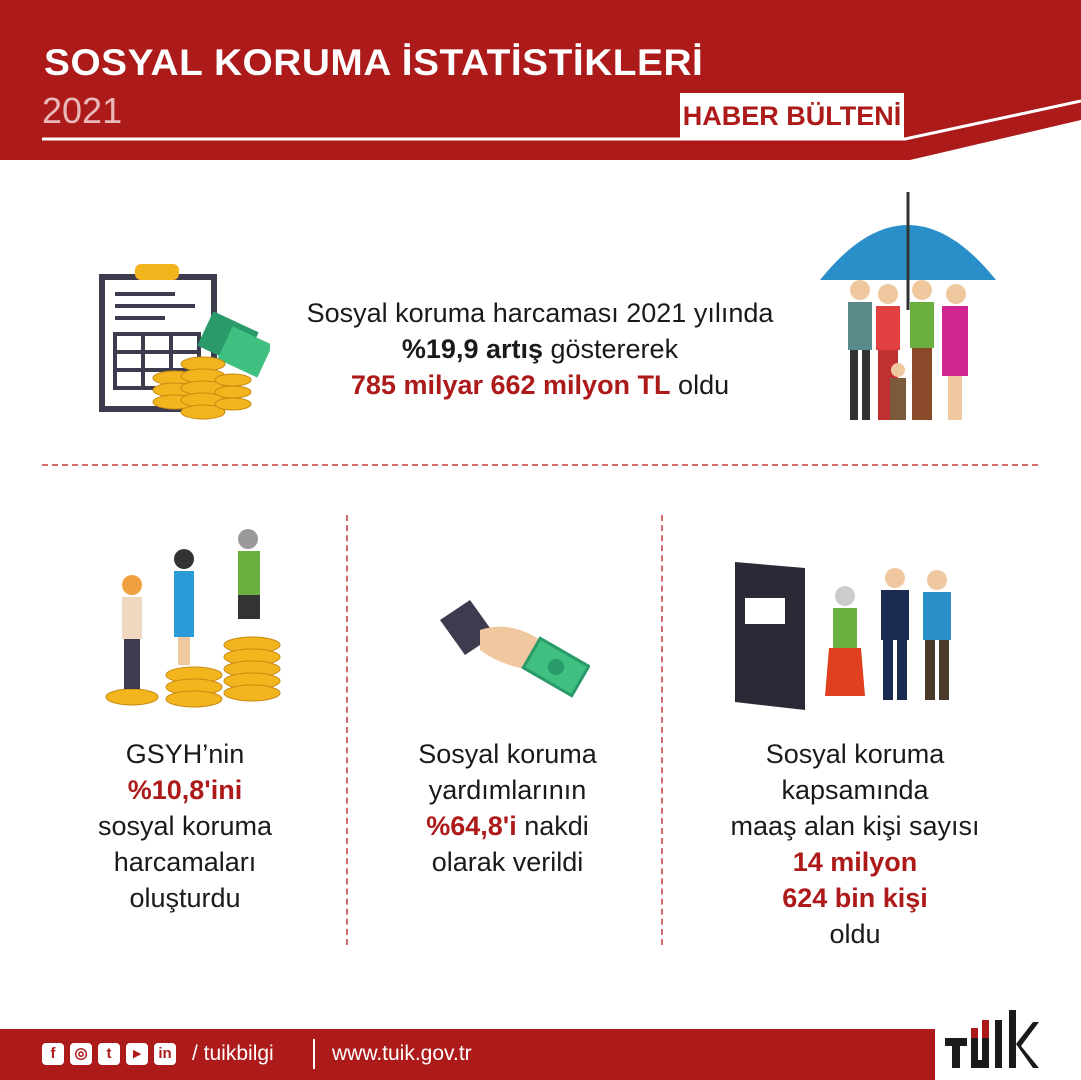 This screenshot has width=1081, height=1080. What do you see at coordinates (700, 385) in the screenshot?
I see `headline-line3: oldu` at bounding box center [700, 385].